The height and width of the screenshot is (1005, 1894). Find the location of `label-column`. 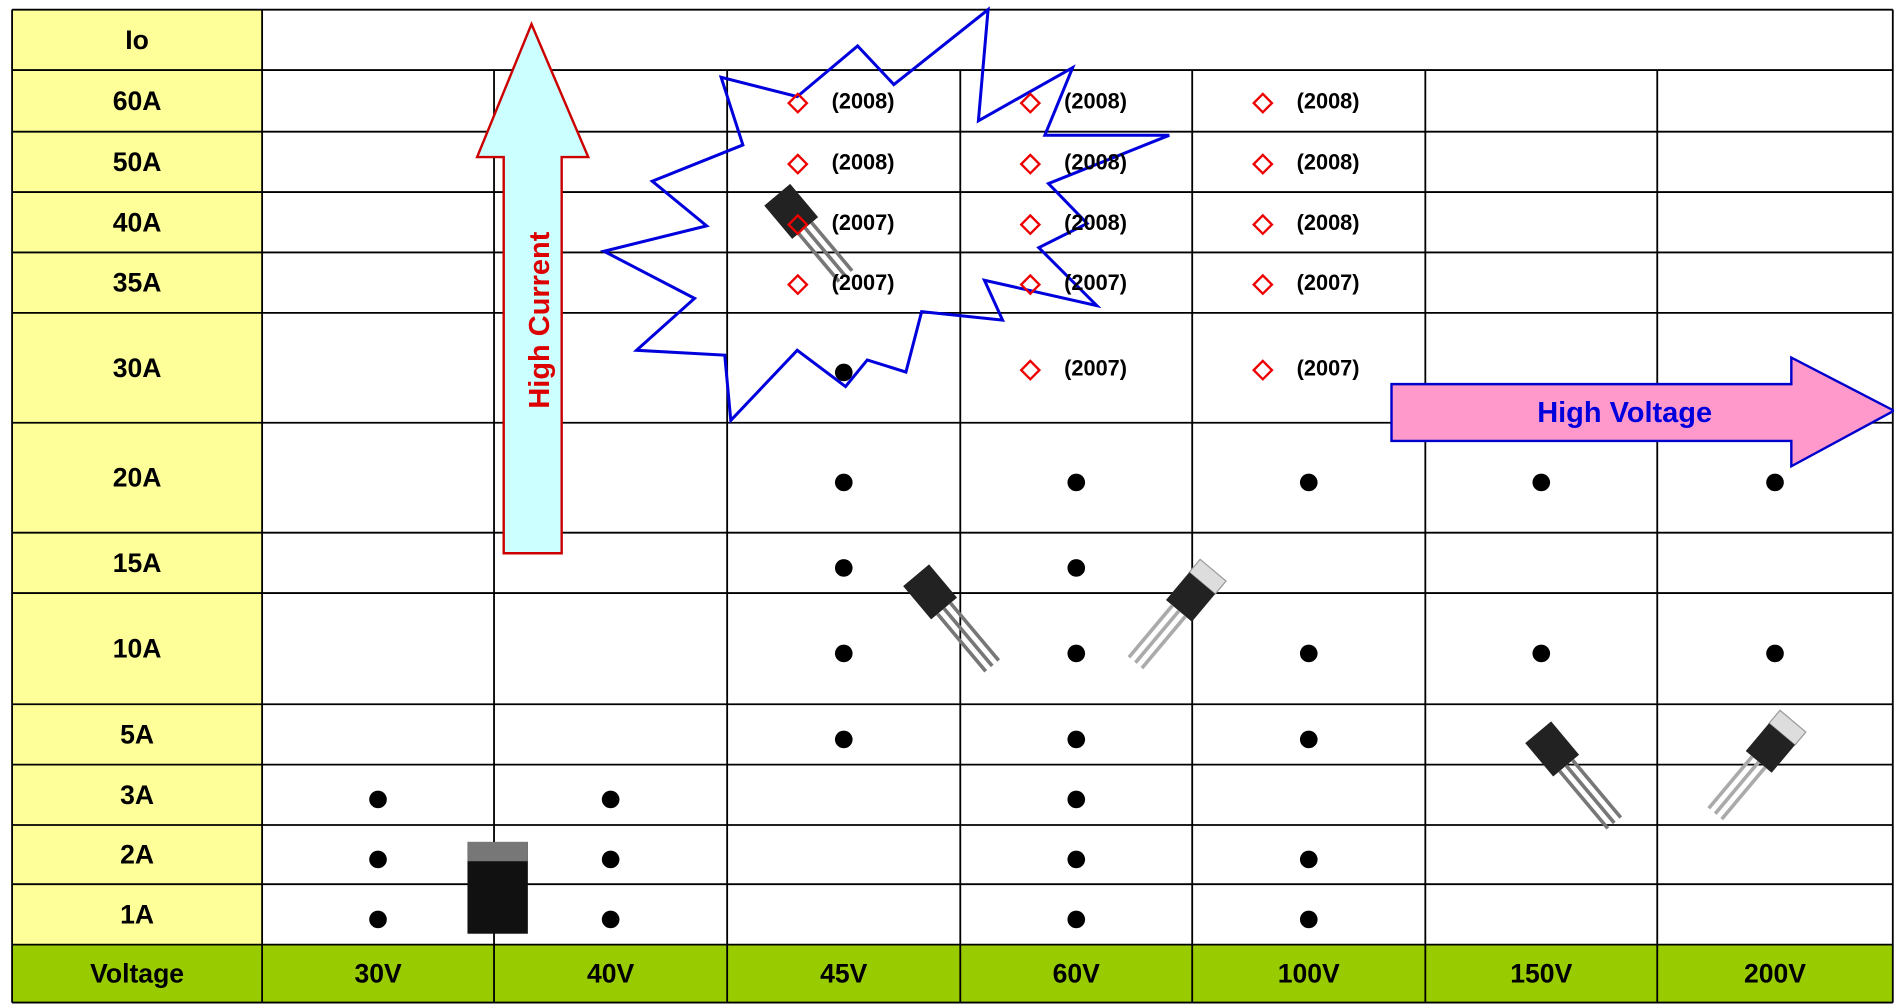

label-column is located at coordinates (137, 477).